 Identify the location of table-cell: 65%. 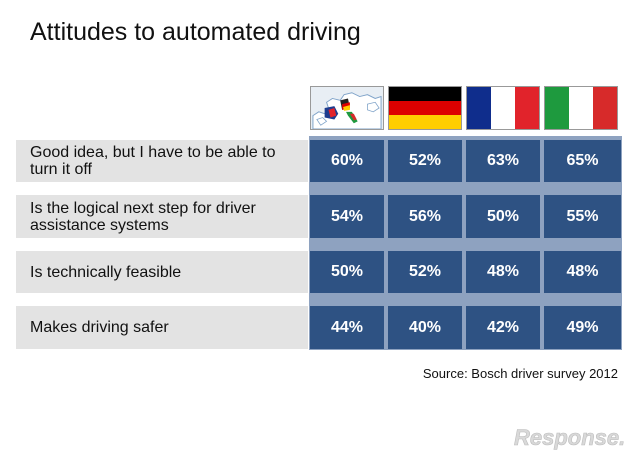
(582, 161).